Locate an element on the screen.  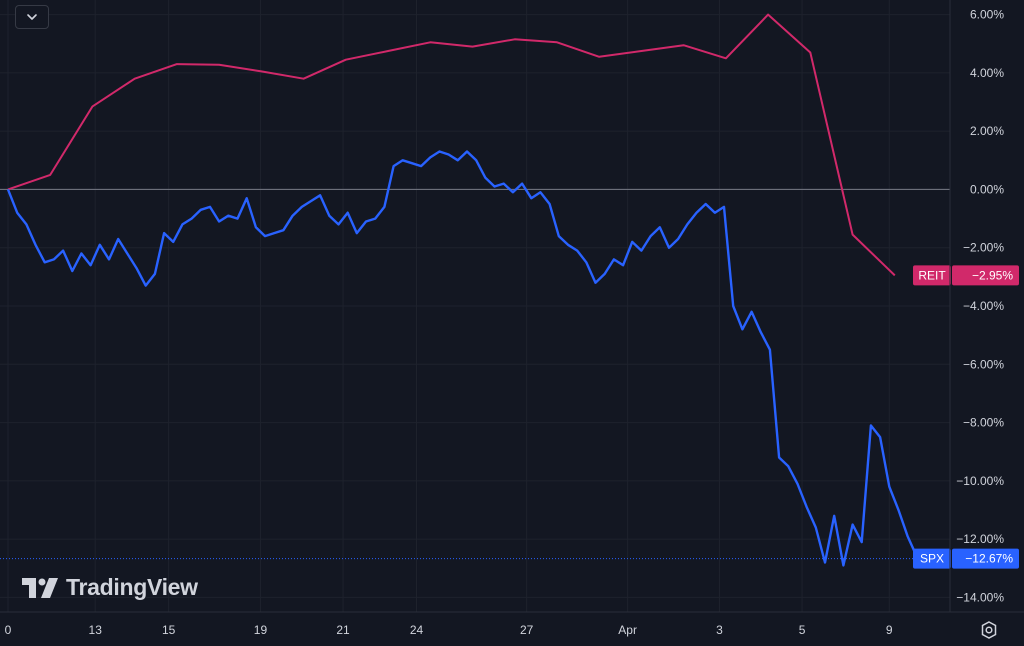
y-tick-label: −8.00% is located at coordinates (983, 423).